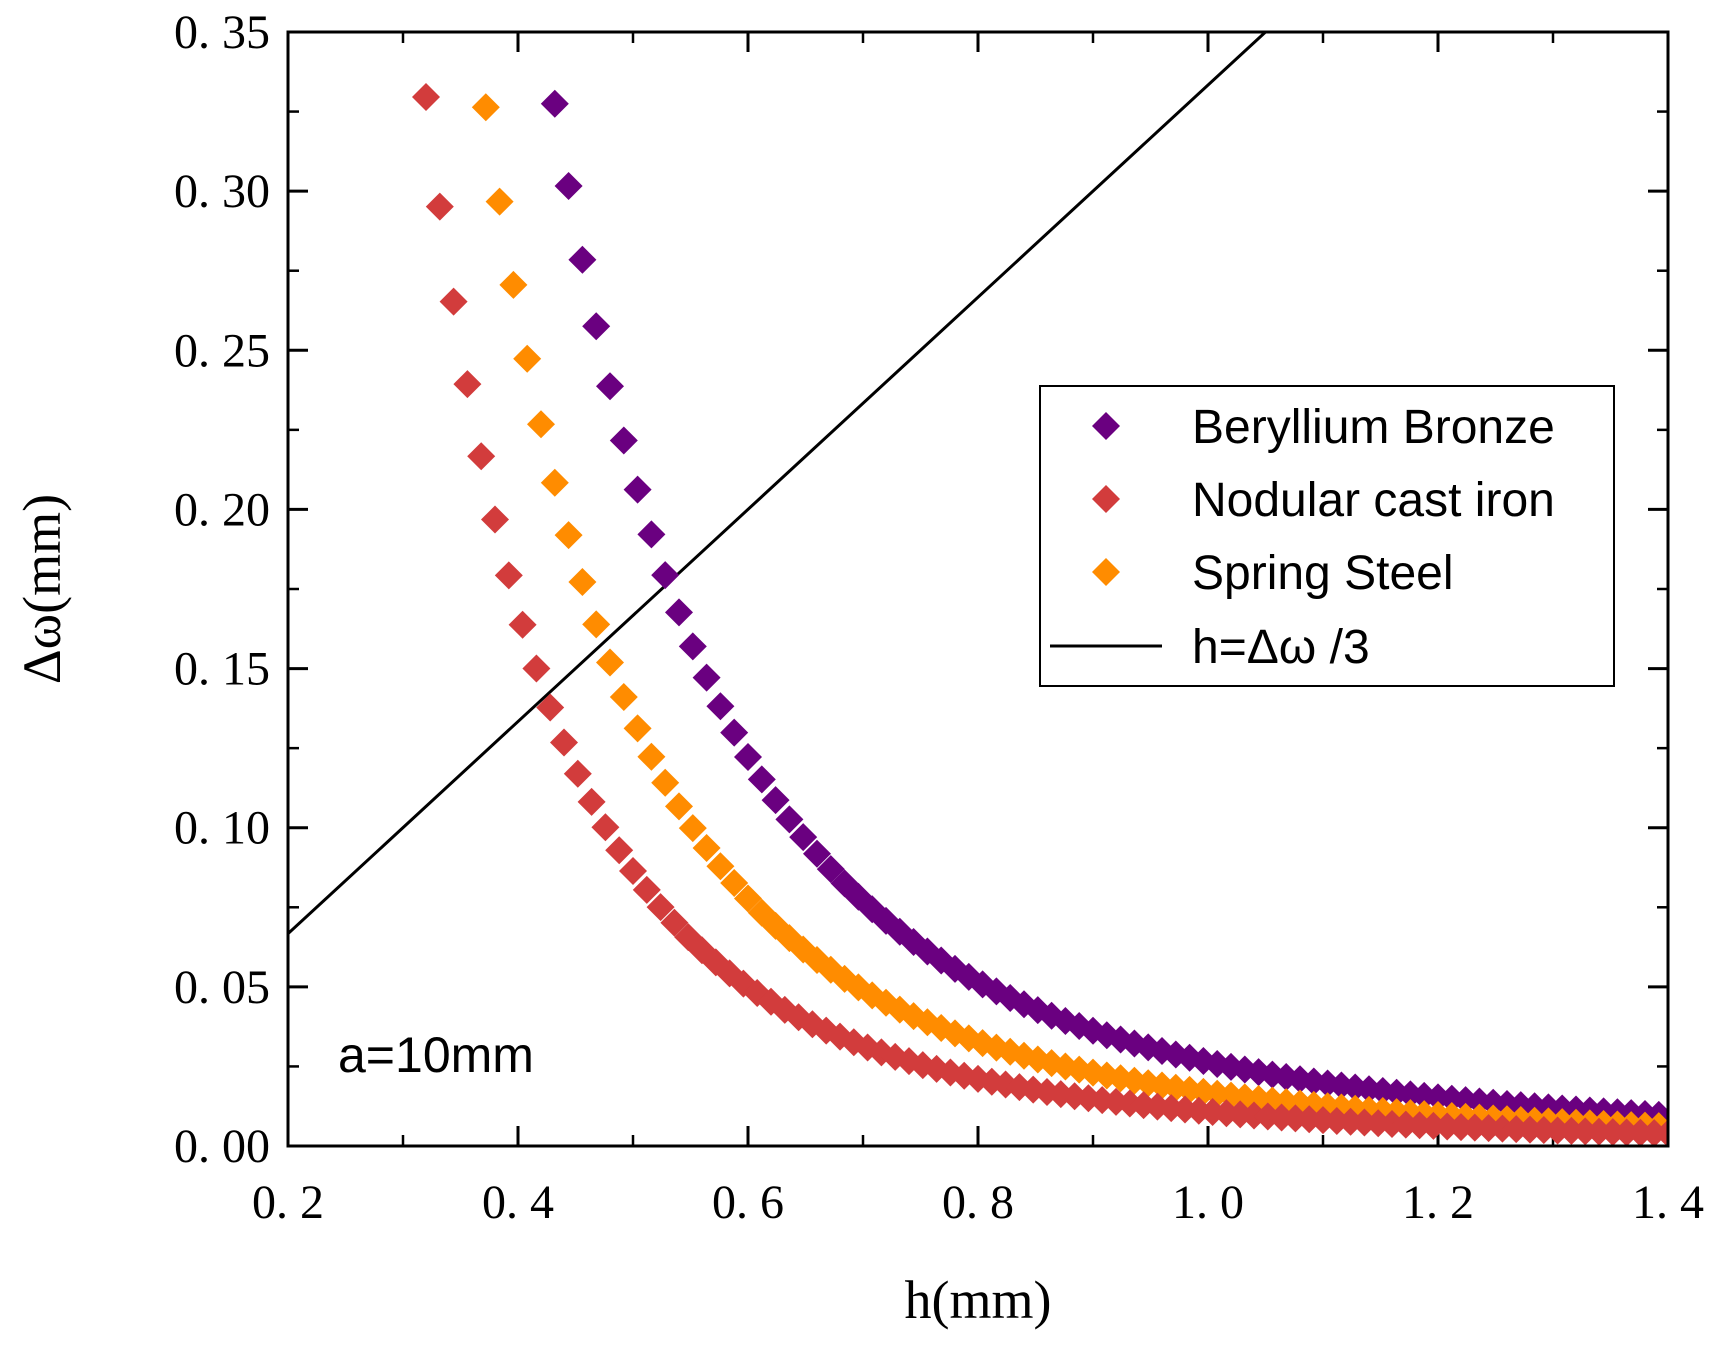  Describe the element at coordinates (978, 1300) in the screenshot. I see `x-axis-title: h(mm)` at that location.